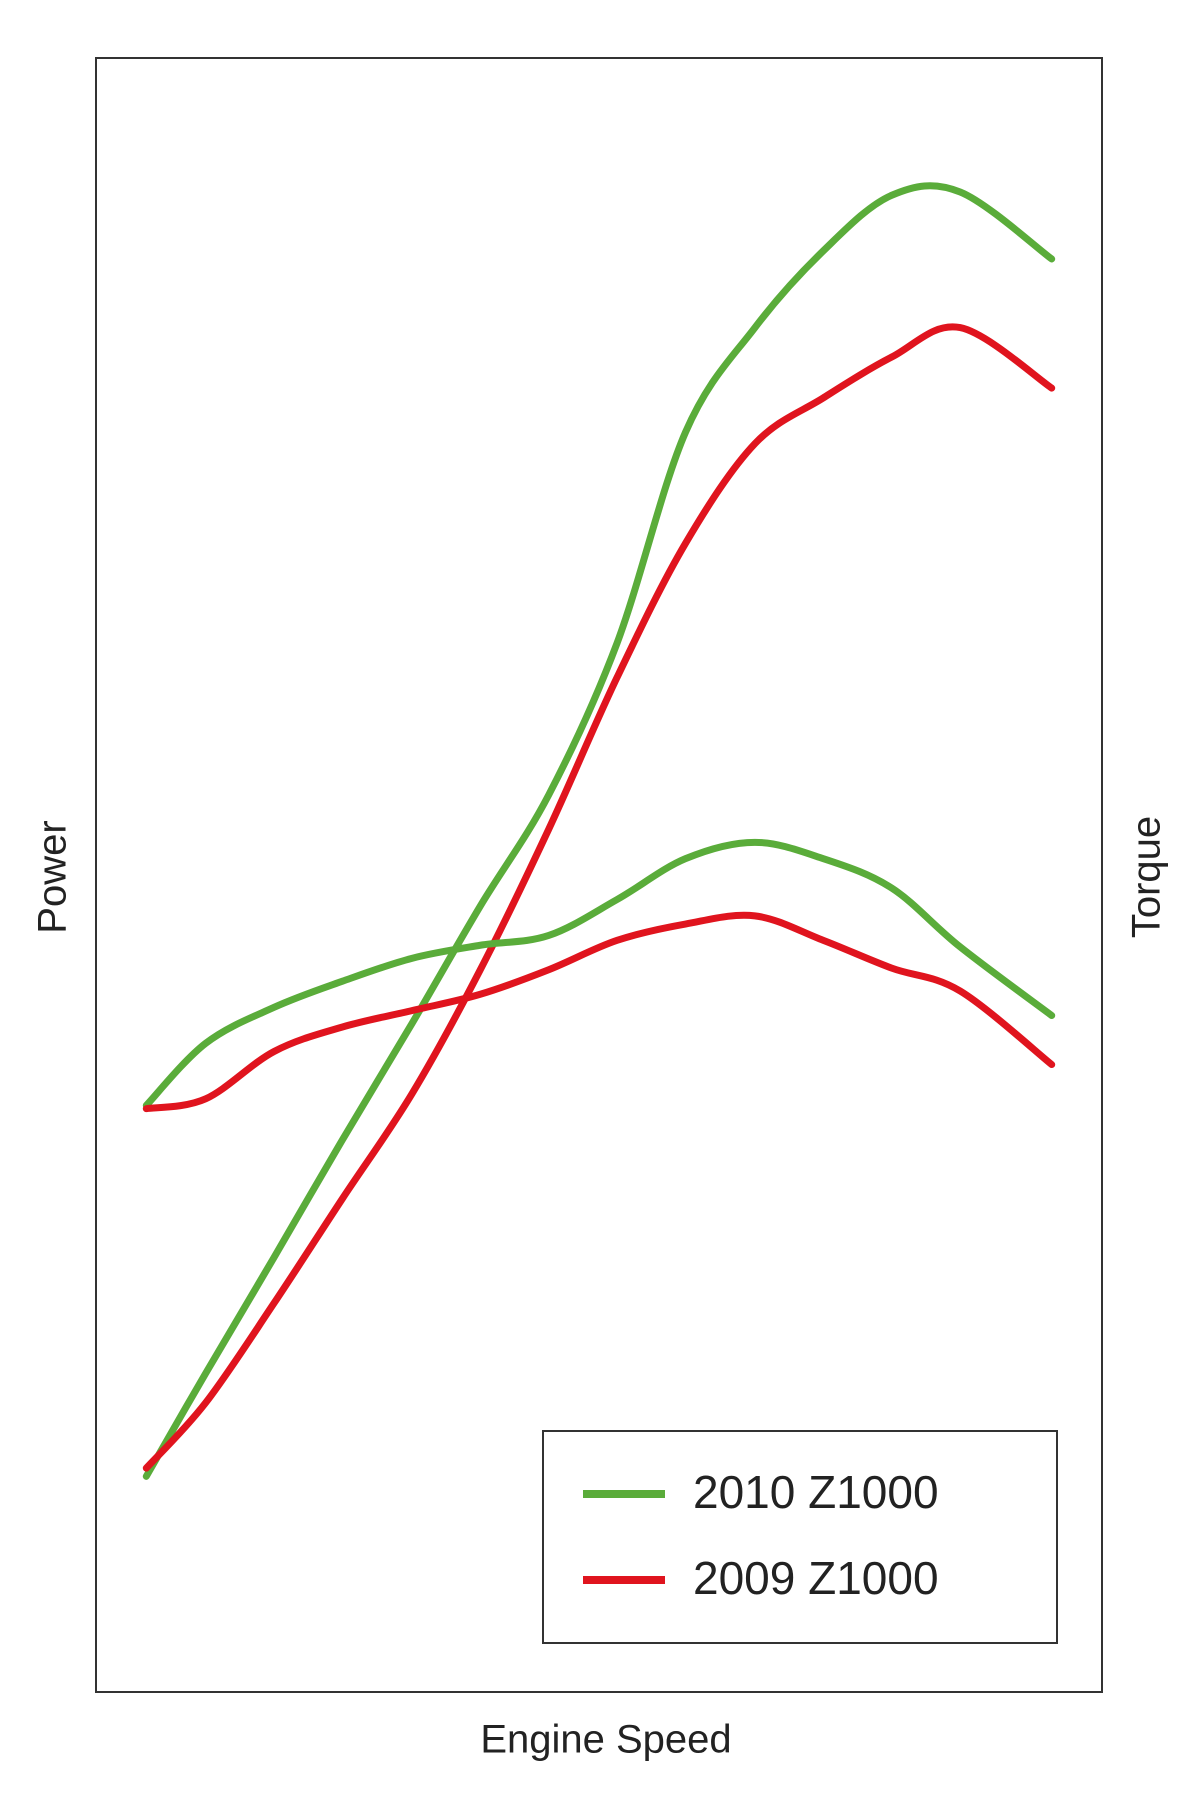  Describe the element at coordinates (53, 876) in the screenshot. I see `y-axis-label: Power` at that location.